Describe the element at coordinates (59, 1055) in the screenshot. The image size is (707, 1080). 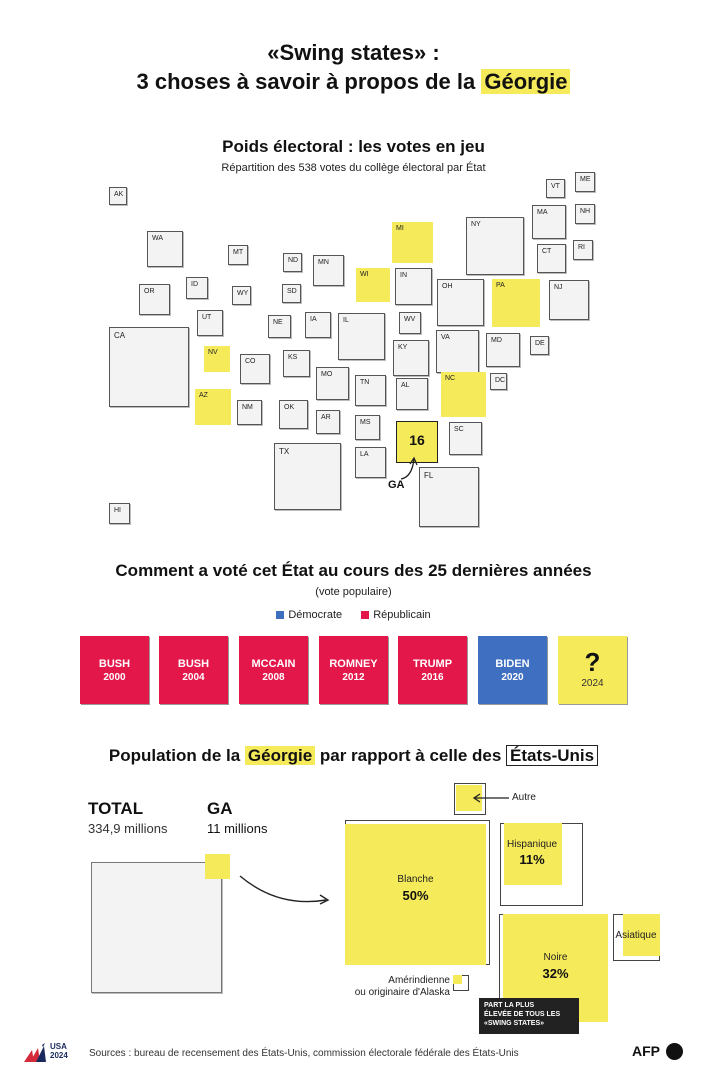
I see `usa-logo-line2: 2024` at that location.